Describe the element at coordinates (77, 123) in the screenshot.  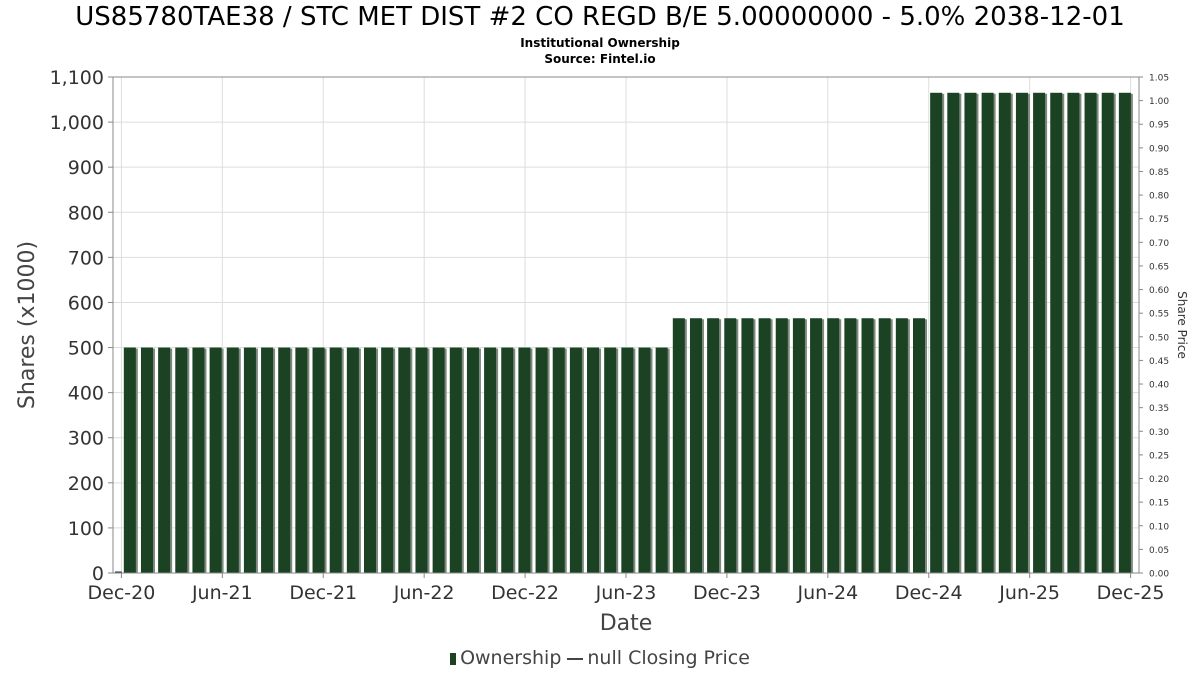
I see `y-tick-label: 1,000` at that location.